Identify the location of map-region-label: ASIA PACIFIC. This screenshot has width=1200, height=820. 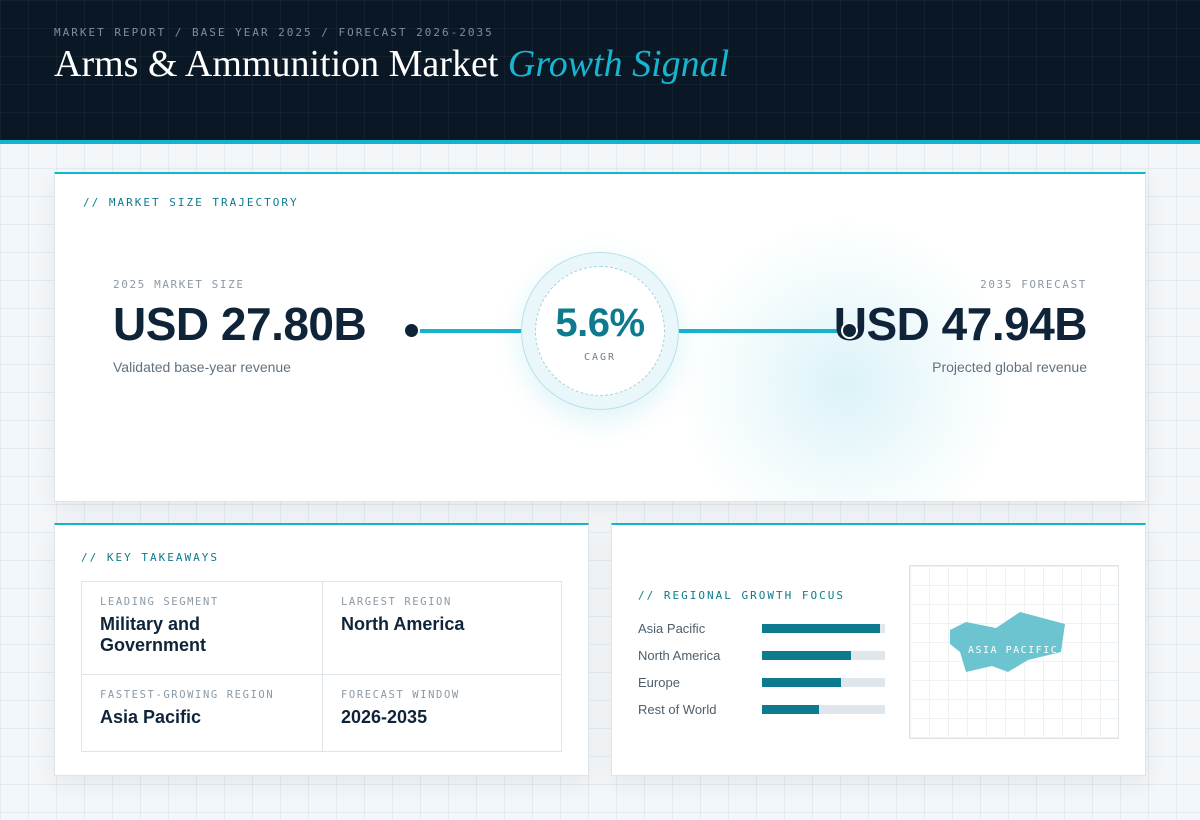
(1013, 650).